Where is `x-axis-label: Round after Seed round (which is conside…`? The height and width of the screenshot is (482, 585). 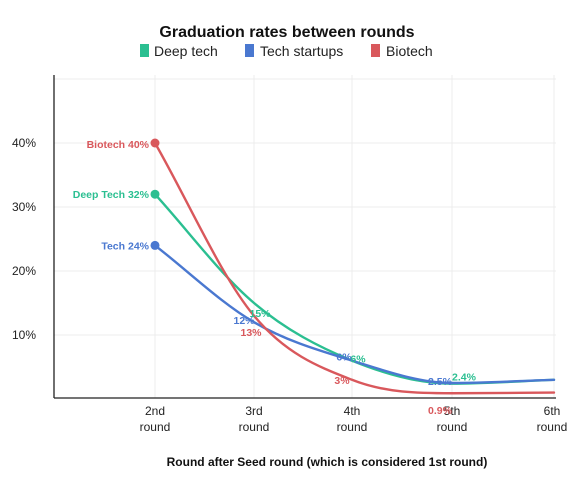
x-axis-label: Round after Seed round (which is conside… is located at coordinates (327, 462).